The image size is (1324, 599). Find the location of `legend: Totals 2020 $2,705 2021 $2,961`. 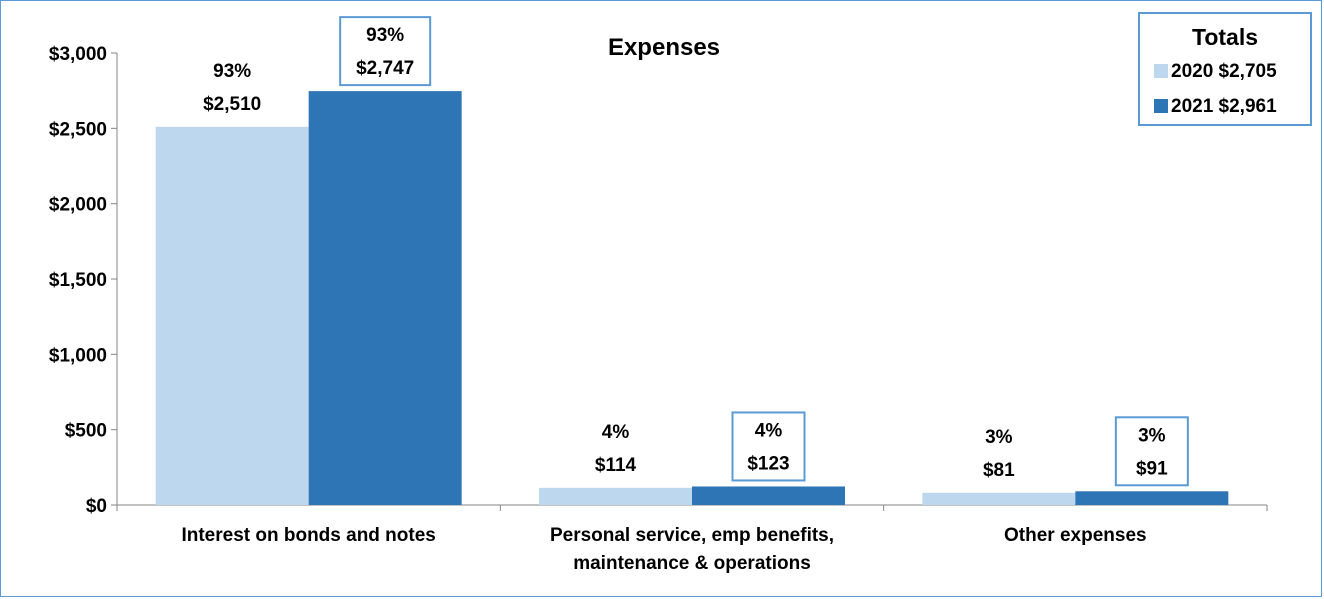

legend: Totals 2020 $2,705 2021 $2,961 is located at coordinates (1225, 69).